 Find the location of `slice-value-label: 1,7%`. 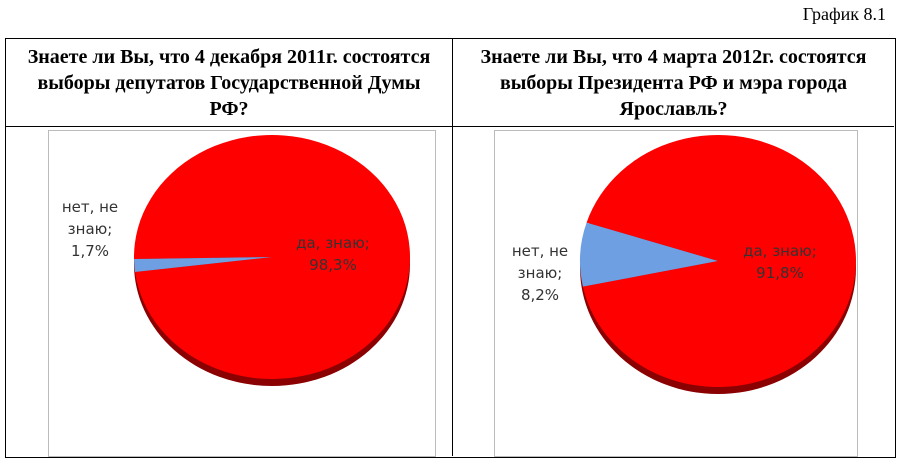

slice-value-label: 1,7% is located at coordinates (90, 251).